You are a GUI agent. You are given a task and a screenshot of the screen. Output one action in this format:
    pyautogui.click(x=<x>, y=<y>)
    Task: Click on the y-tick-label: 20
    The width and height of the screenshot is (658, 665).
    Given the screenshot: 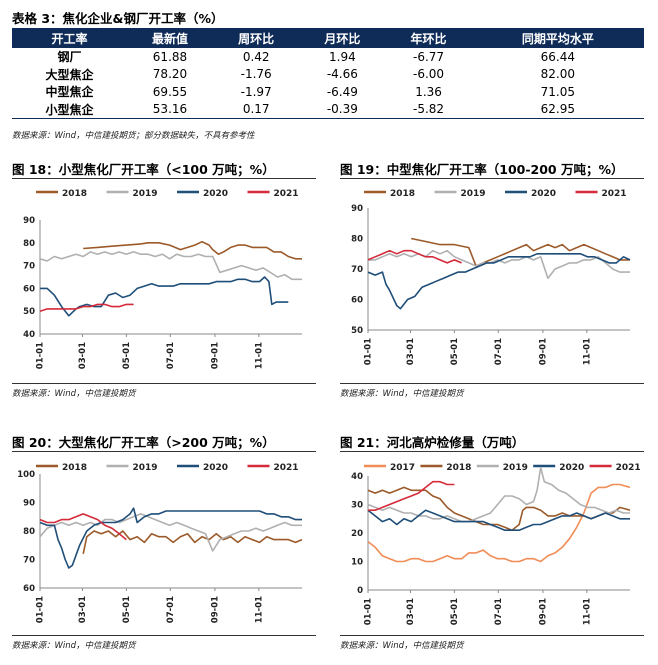 What is the action you would take?
    pyautogui.click(x=357, y=534)
    